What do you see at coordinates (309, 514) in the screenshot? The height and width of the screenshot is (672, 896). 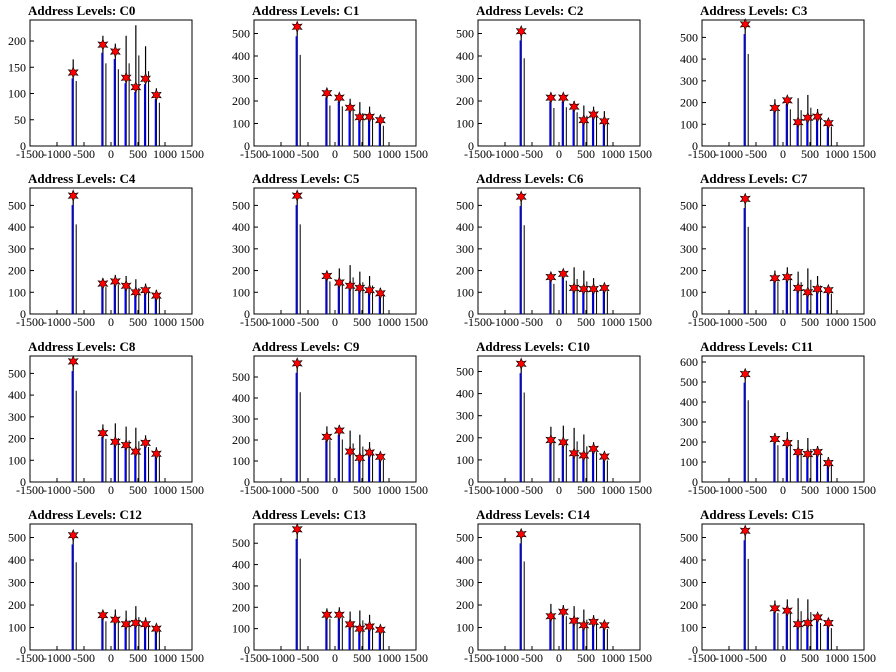 I see `chart-title: Address Levels: C13` at bounding box center [309, 514].